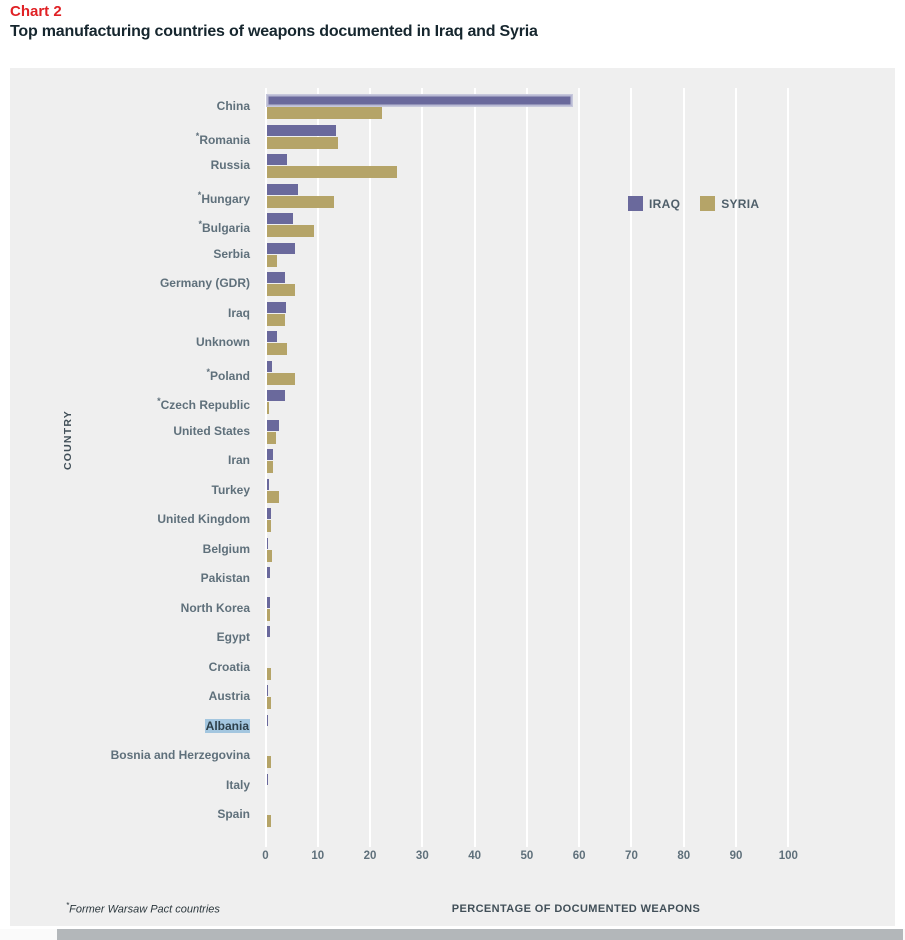 This screenshot has width=905, height=940. What do you see at coordinates (225, 578) in the screenshot?
I see `category-label-pakistan: Pakistan` at bounding box center [225, 578].